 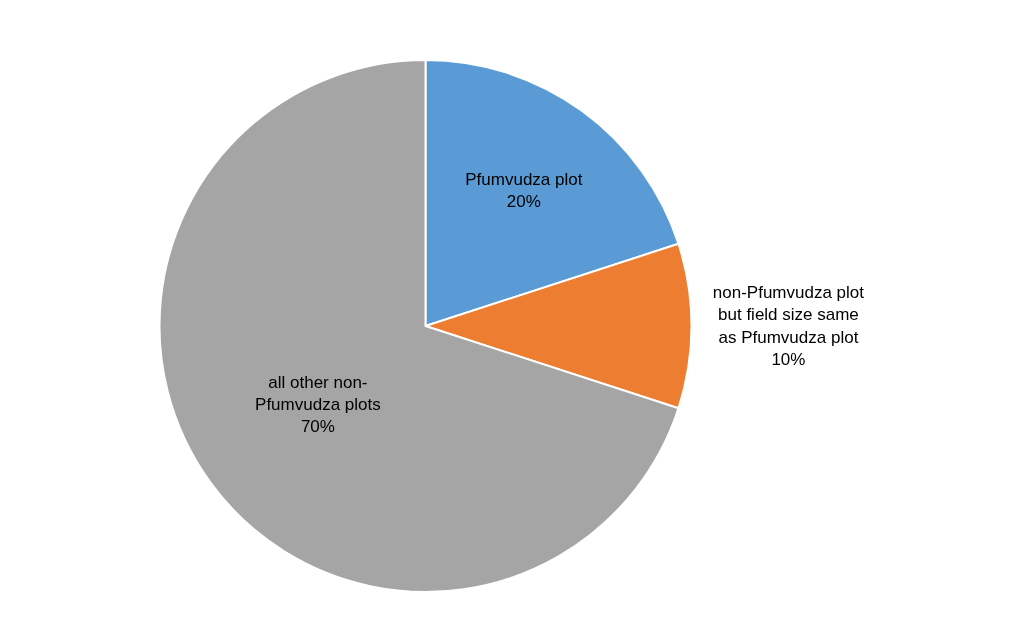 What do you see at coordinates (317, 426) in the screenshot?
I see `data-label: 70%` at bounding box center [317, 426].